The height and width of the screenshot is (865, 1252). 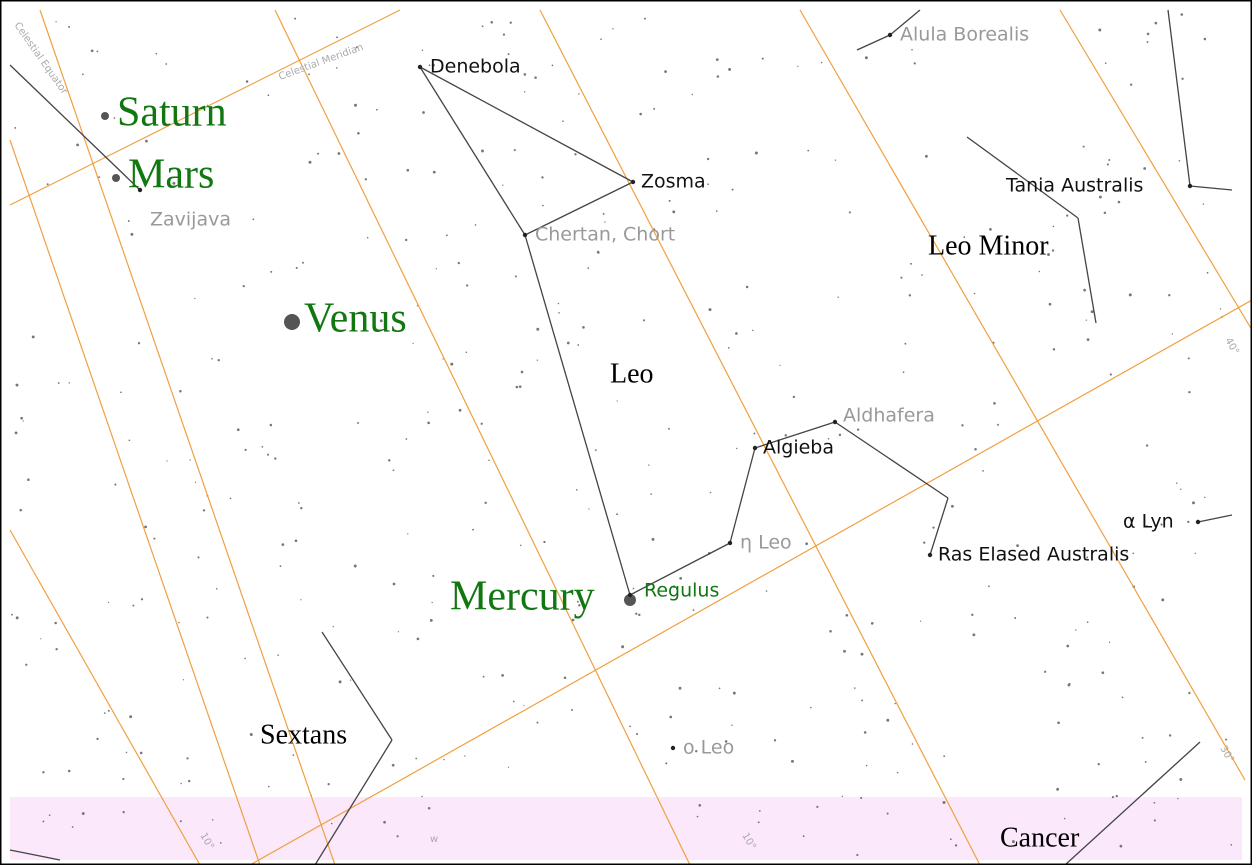 I want to click on star-label: η Leo, so click(x=766, y=543).